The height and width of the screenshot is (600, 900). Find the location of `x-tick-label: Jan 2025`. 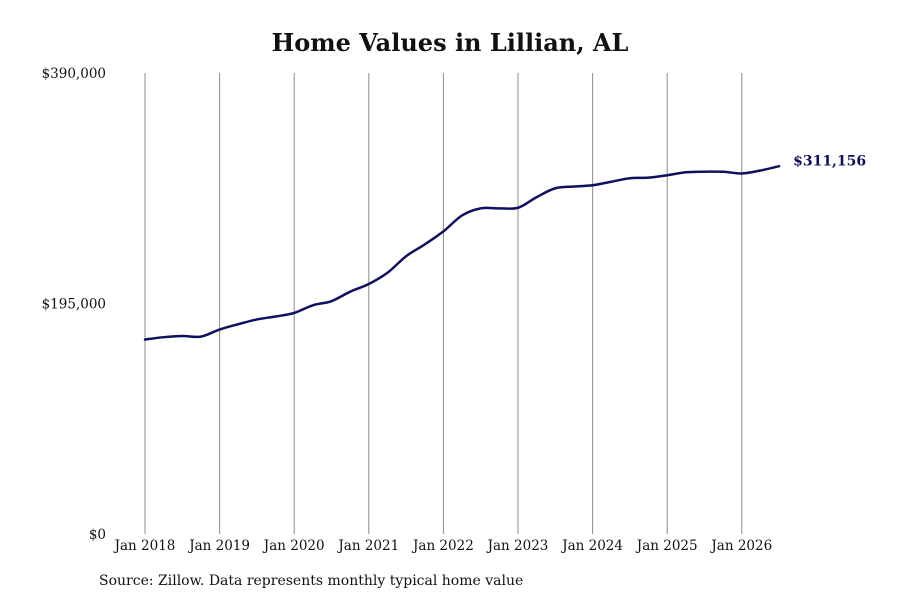

x-tick-label: Jan 2025 is located at coordinates (666, 546).